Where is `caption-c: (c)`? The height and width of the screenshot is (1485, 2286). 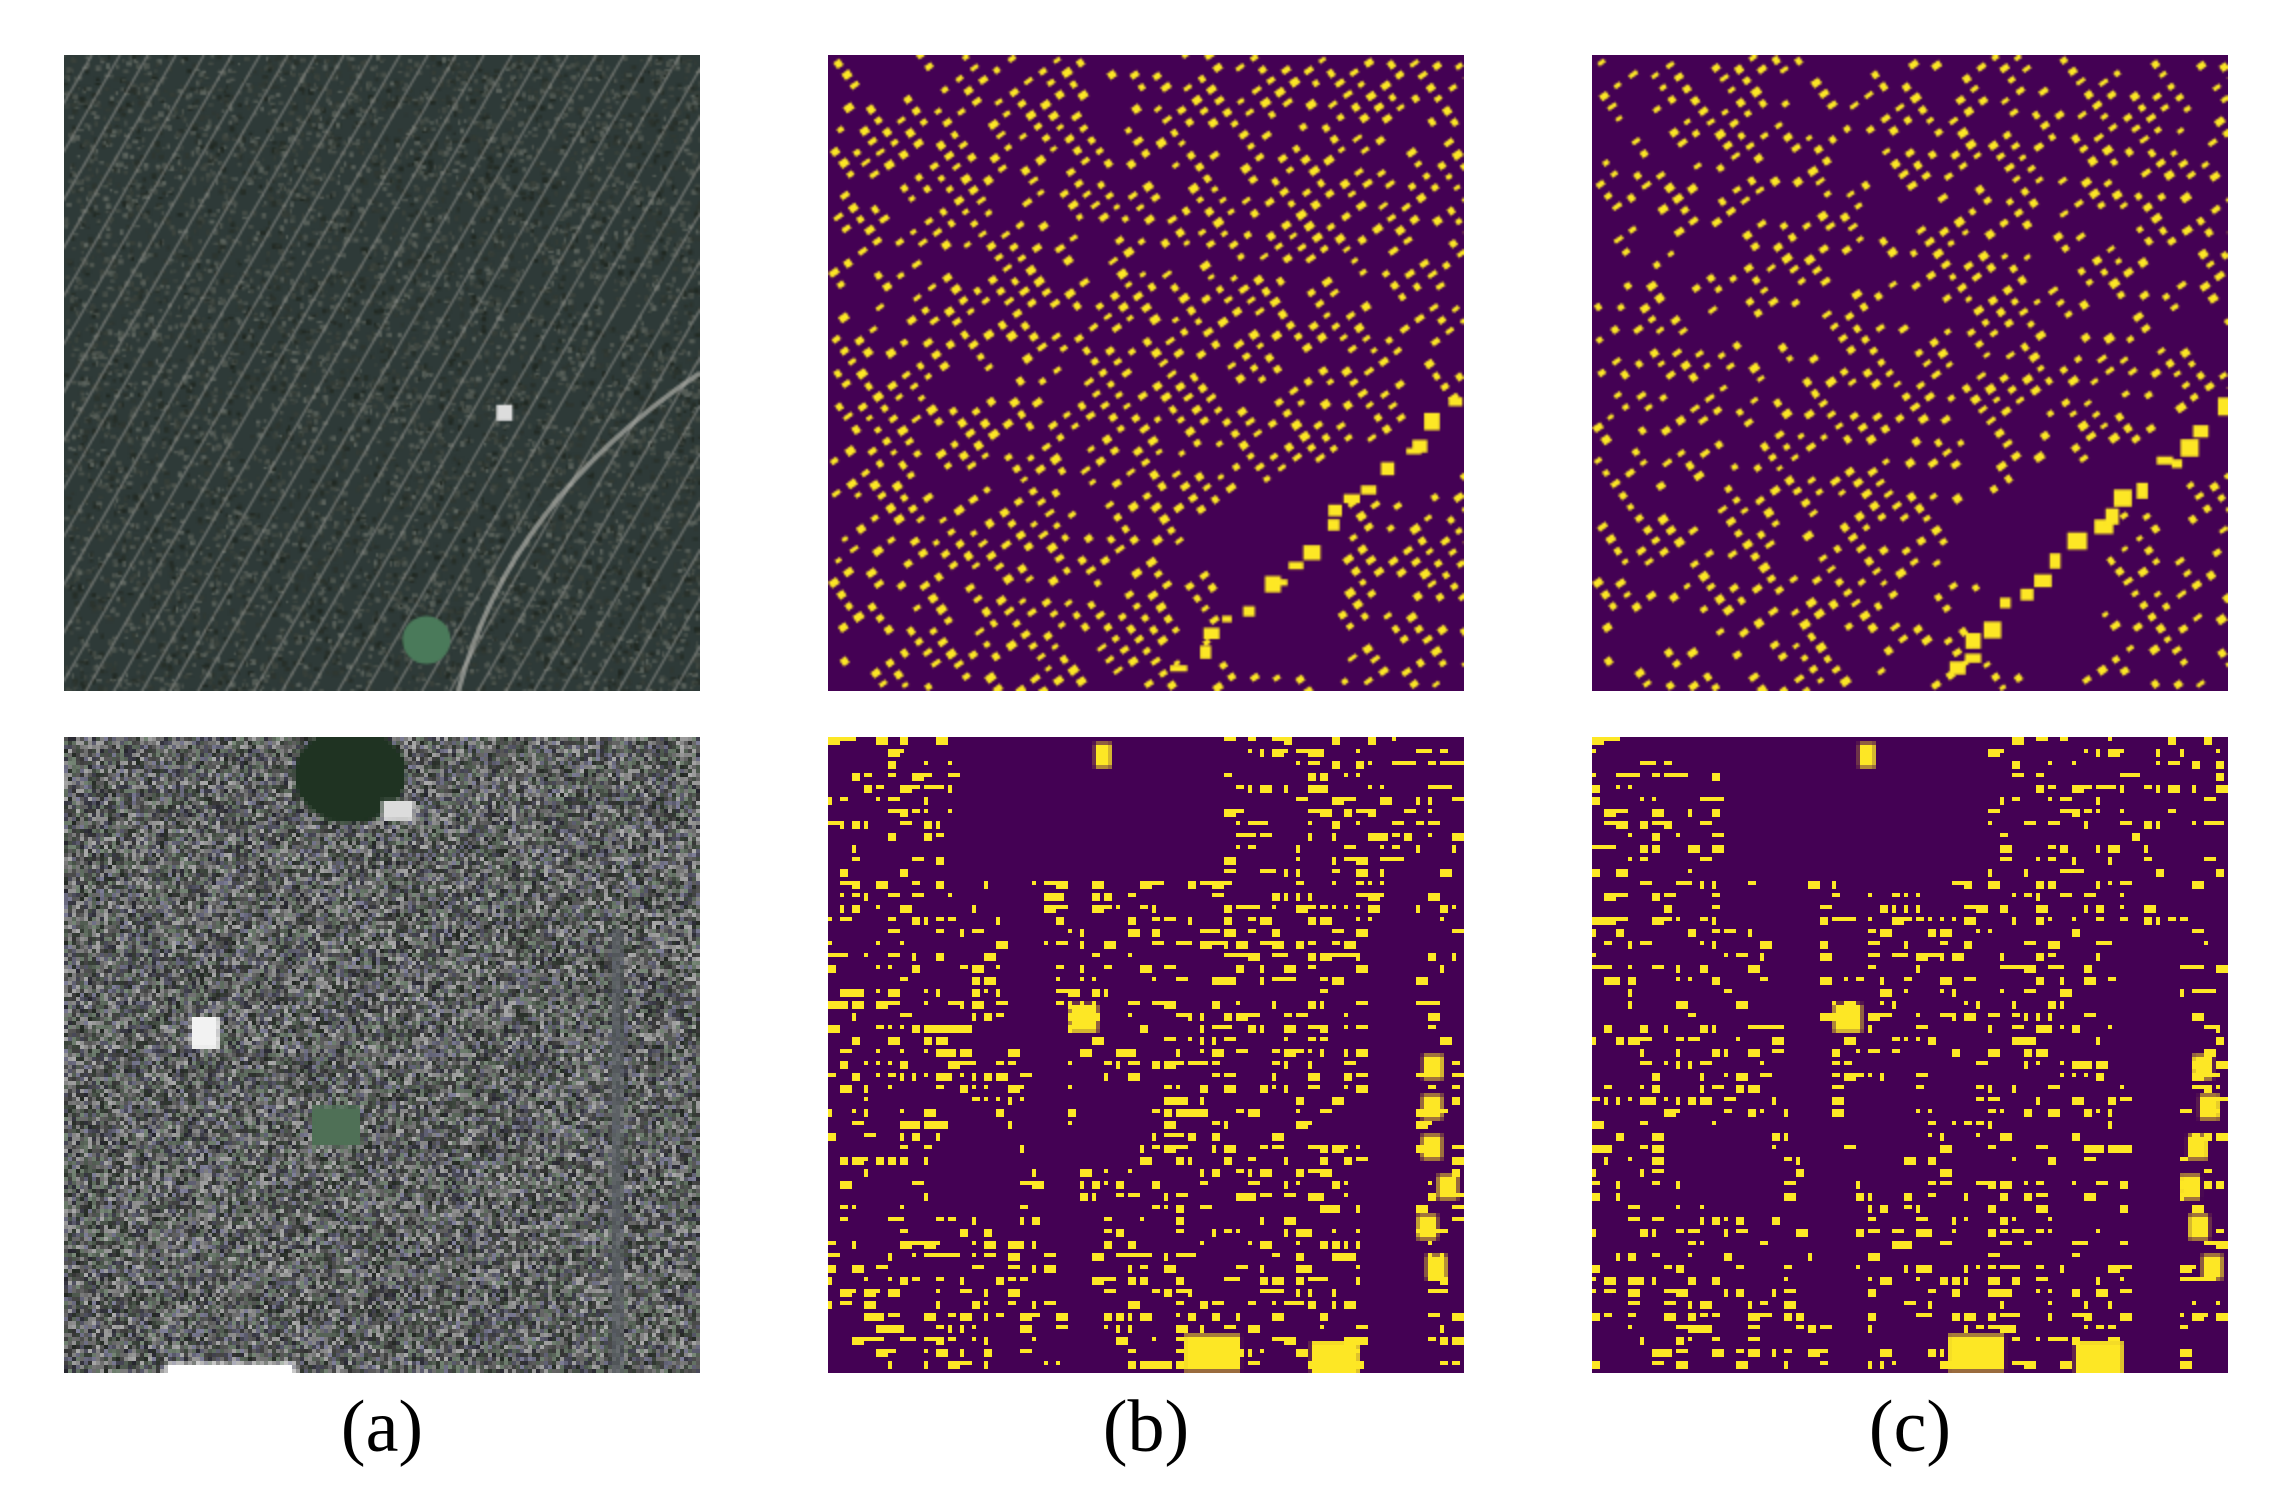
caption-c: (c) is located at coordinates (1910, 1427).